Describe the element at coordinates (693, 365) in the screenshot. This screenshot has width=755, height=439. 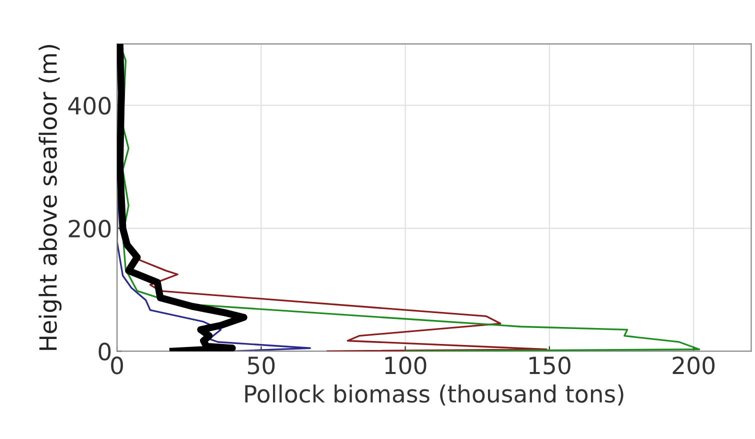
I see `x-tick-label: 200` at that location.